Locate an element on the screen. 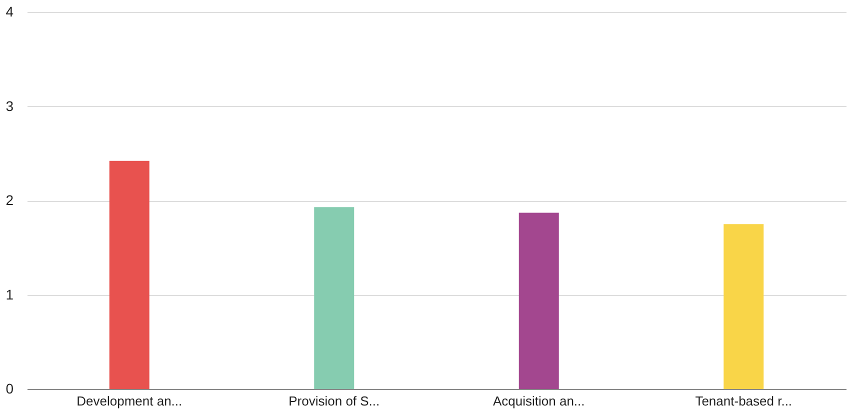  y-tick-label: 0 is located at coordinates (10, 388).